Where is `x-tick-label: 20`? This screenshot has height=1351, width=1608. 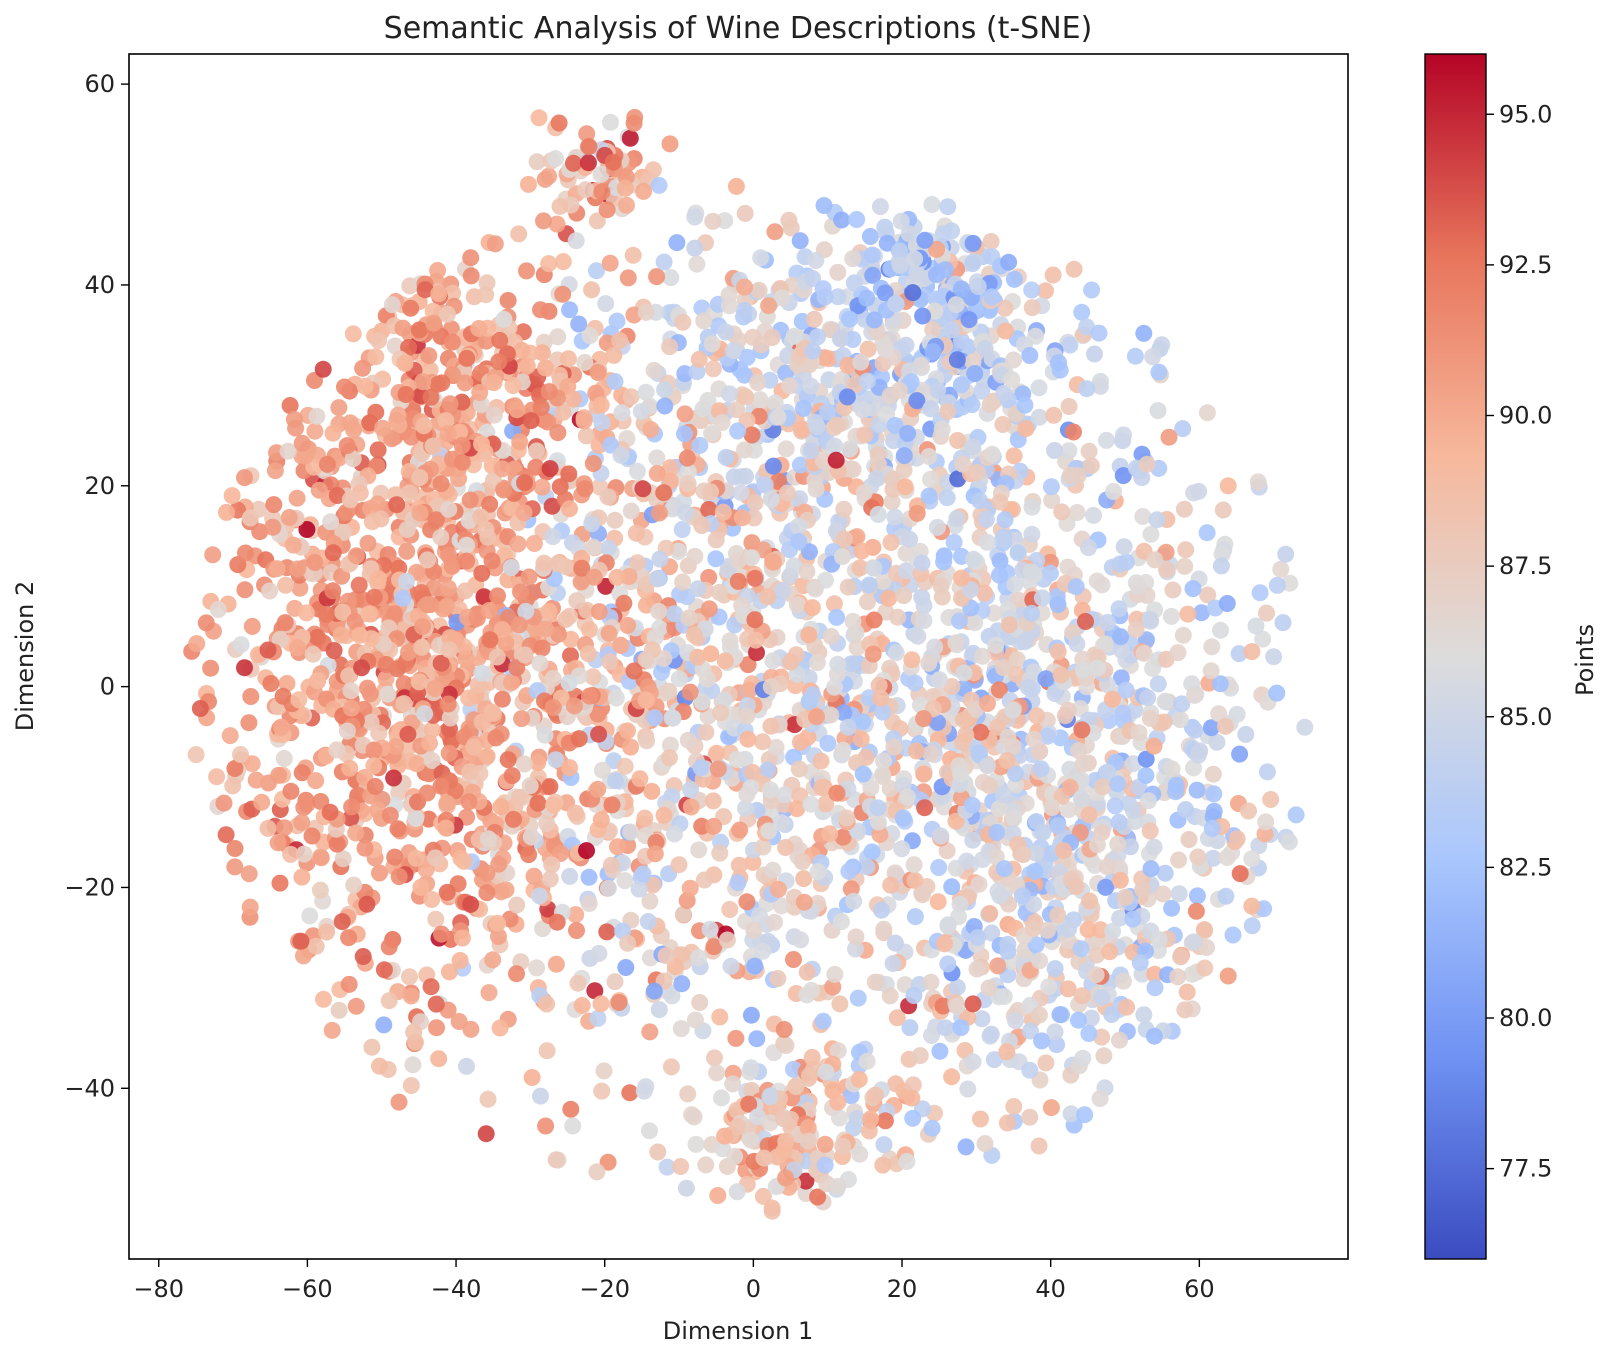 x-tick-label: 20 is located at coordinates (902, 1289).